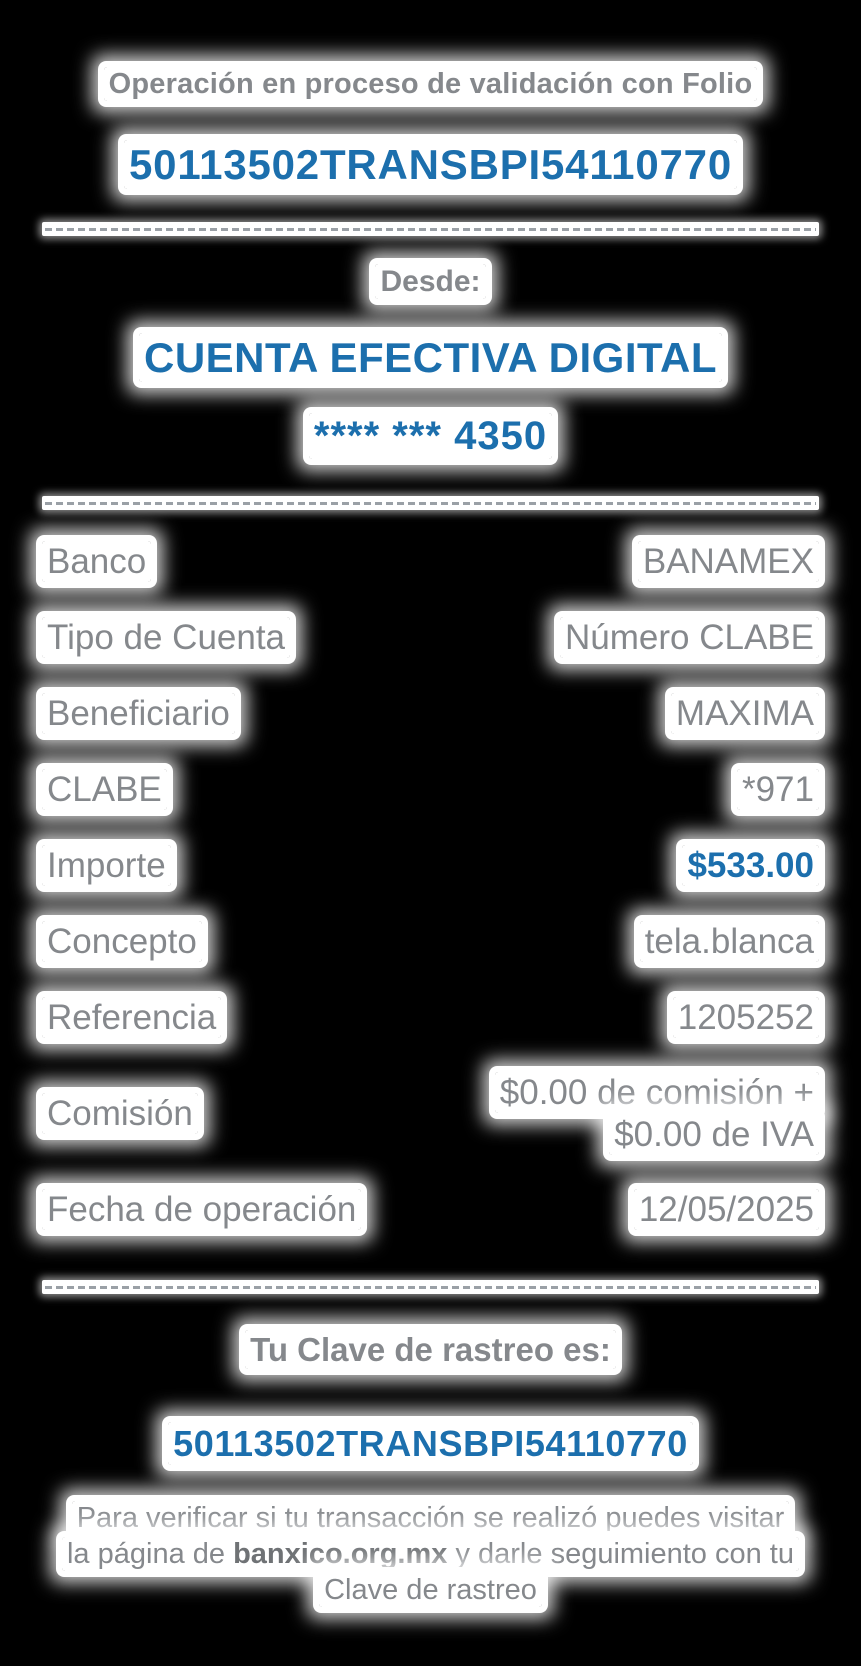 This screenshot has height=1666, width=861. What do you see at coordinates (430, 1590) in the screenshot?
I see `note-line-3: Clave de rastreo` at bounding box center [430, 1590].